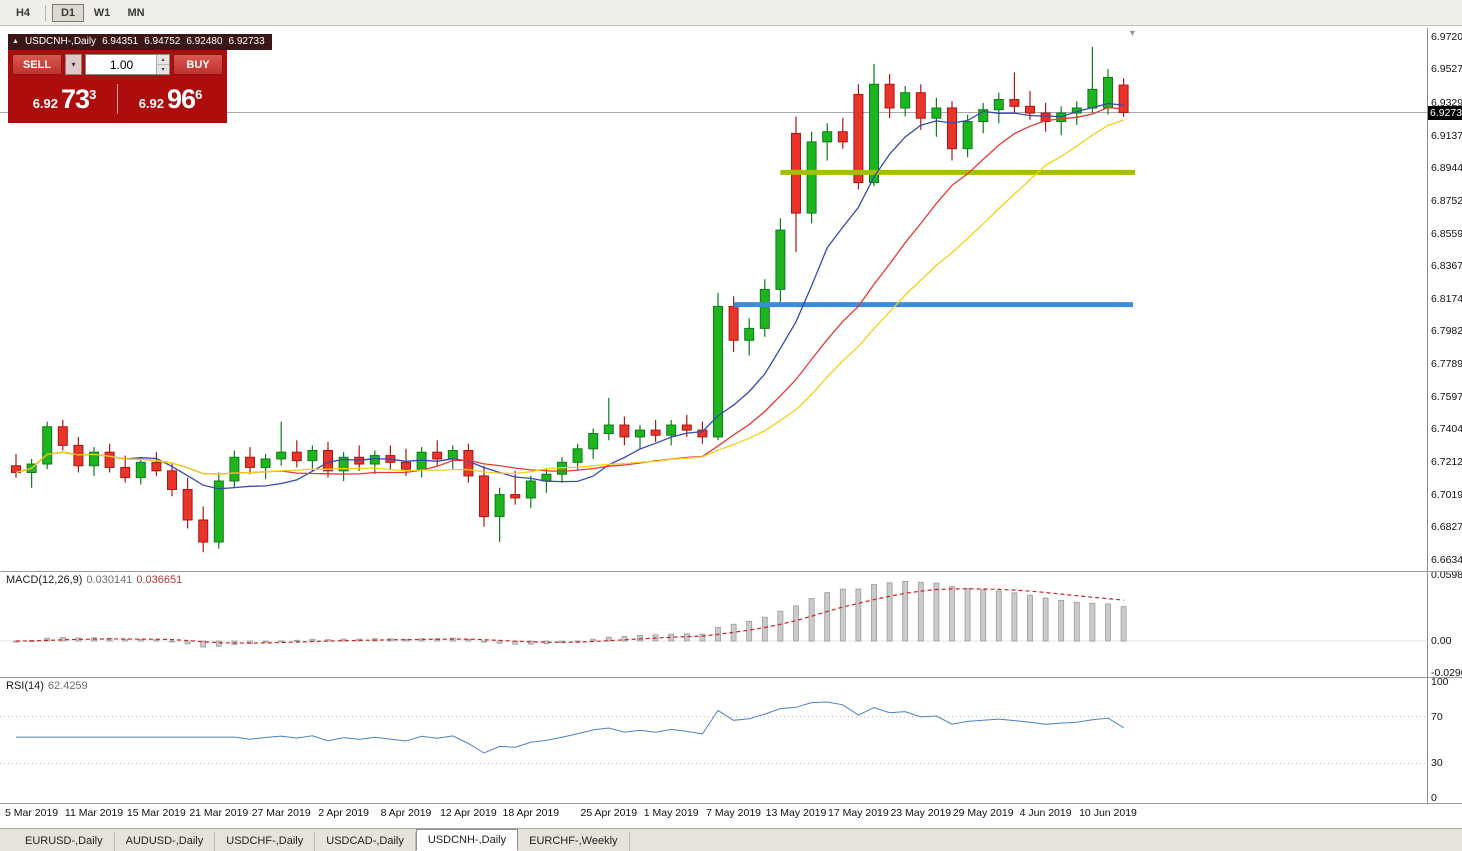  What do you see at coordinates (406, 813) in the screenshot?
I see `date-label: 8 Apr 2019` at bounding box center [406, 813].